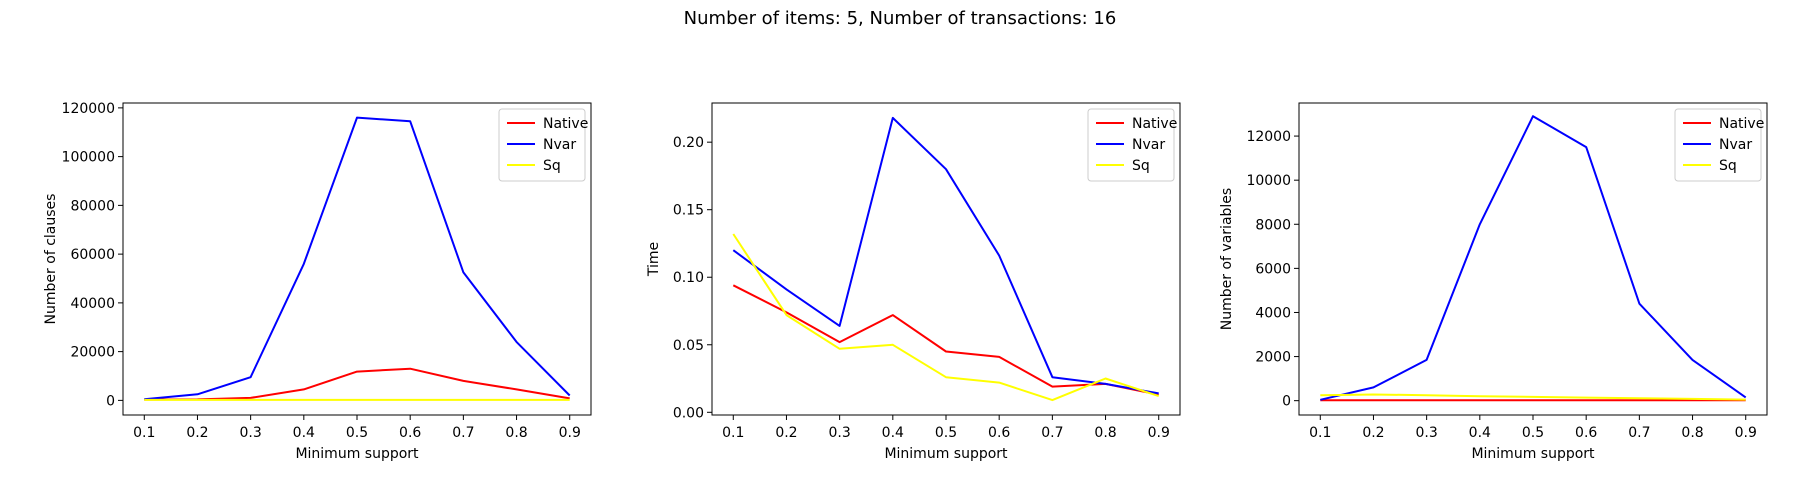 This screenshot has height=500, width=1800. Describe the element at coordinates (688, 278) in the screenshot. I see `y-tick-label: 0.10` at that location.